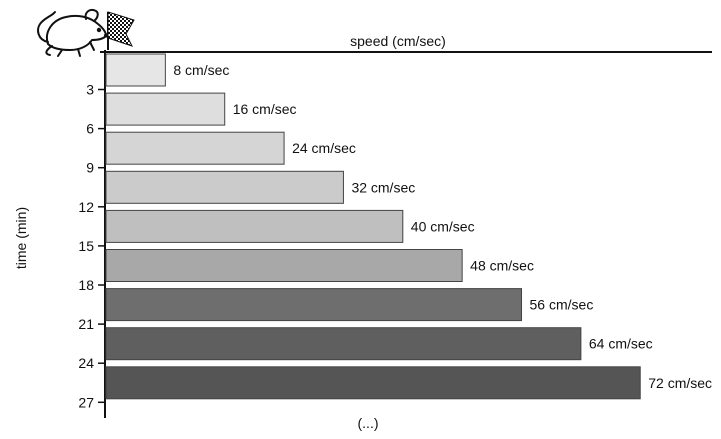 The height and width of the screenshot is (439, 721). I want to click on y-tick-label: 6, so click(90, 129).